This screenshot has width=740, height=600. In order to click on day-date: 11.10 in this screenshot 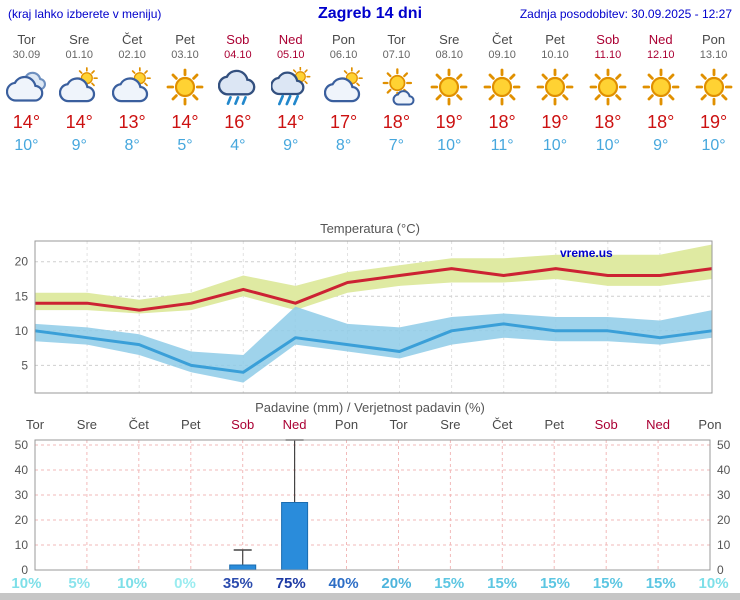, I will do `click(608, 55)`.